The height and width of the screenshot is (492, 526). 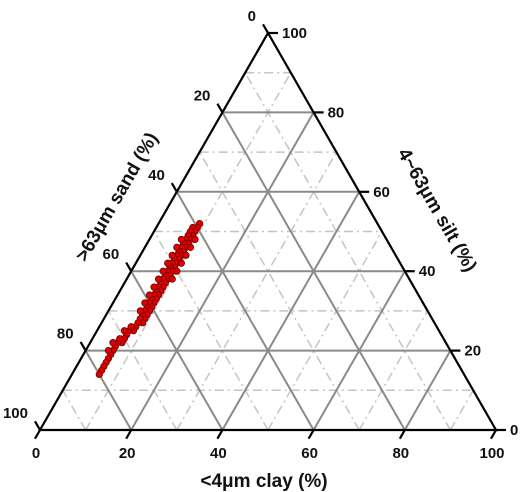 I want to click on right-tick-label: 40, so click(x=427, y=271).